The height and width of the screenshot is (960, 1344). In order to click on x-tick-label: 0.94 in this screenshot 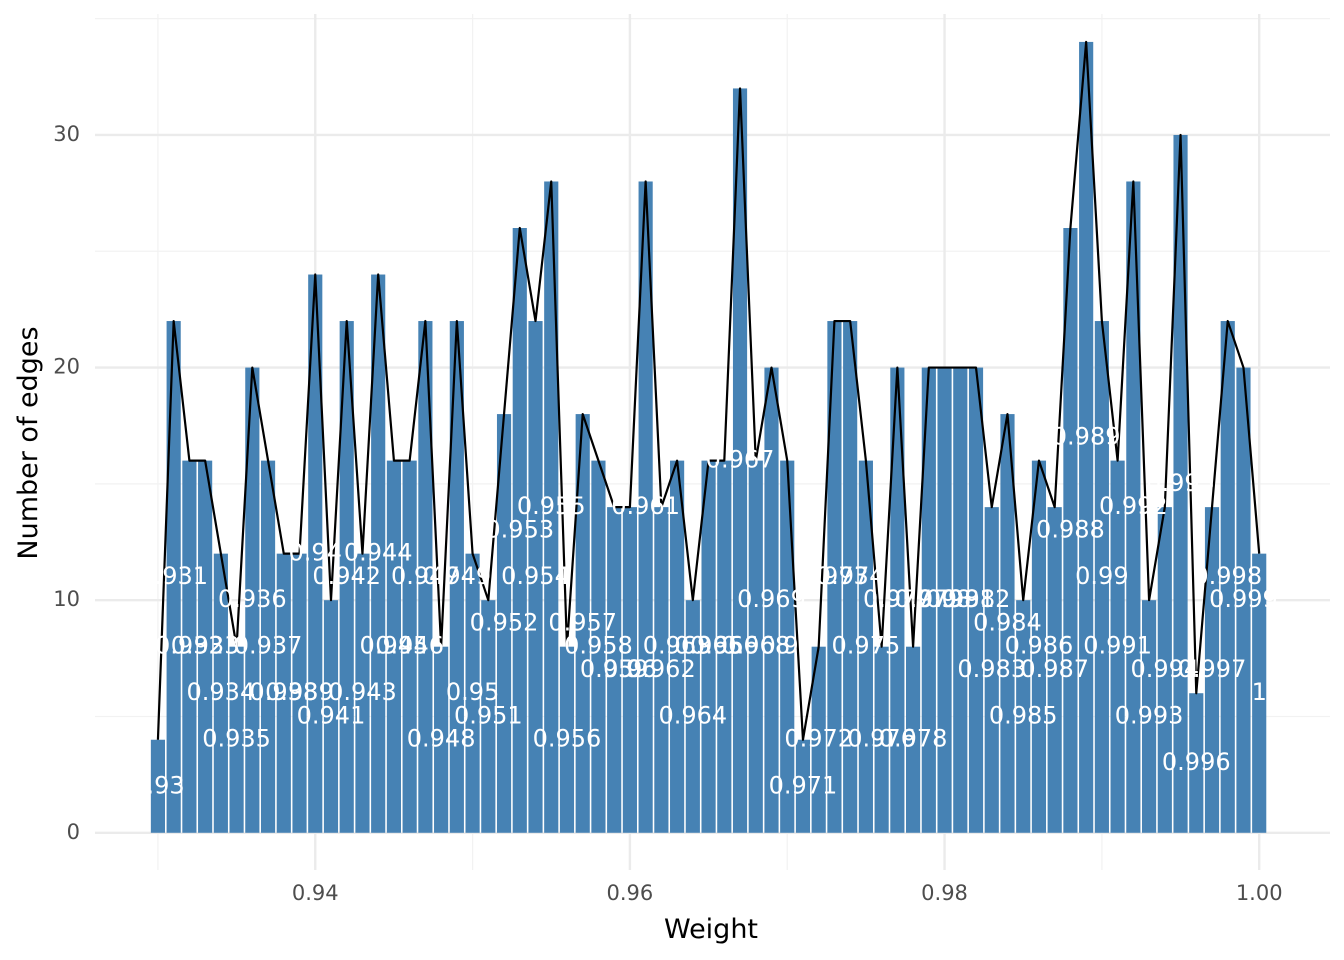, I will do `click(315, 893)`.